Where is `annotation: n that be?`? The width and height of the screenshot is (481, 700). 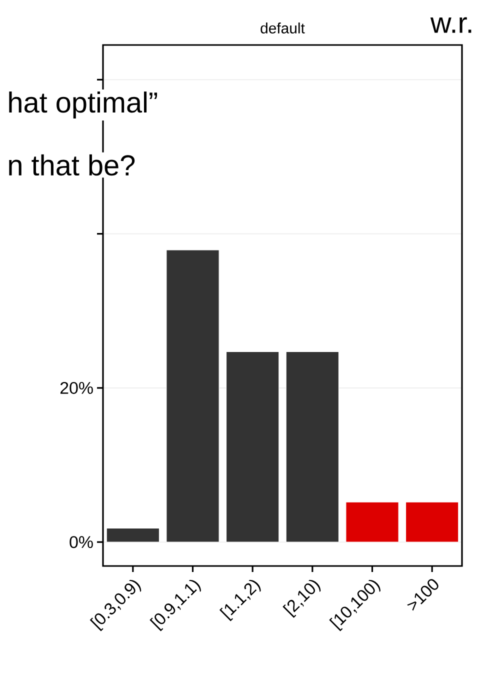 annotation: n that be? is located at coordinates (72, 165).